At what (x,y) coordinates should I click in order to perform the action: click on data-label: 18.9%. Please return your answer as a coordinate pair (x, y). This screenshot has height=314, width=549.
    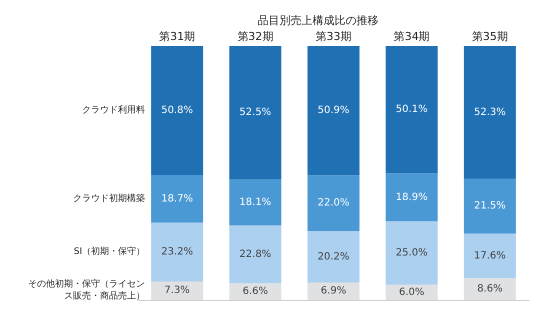
    Looking at the image, I should click on (412, 197).